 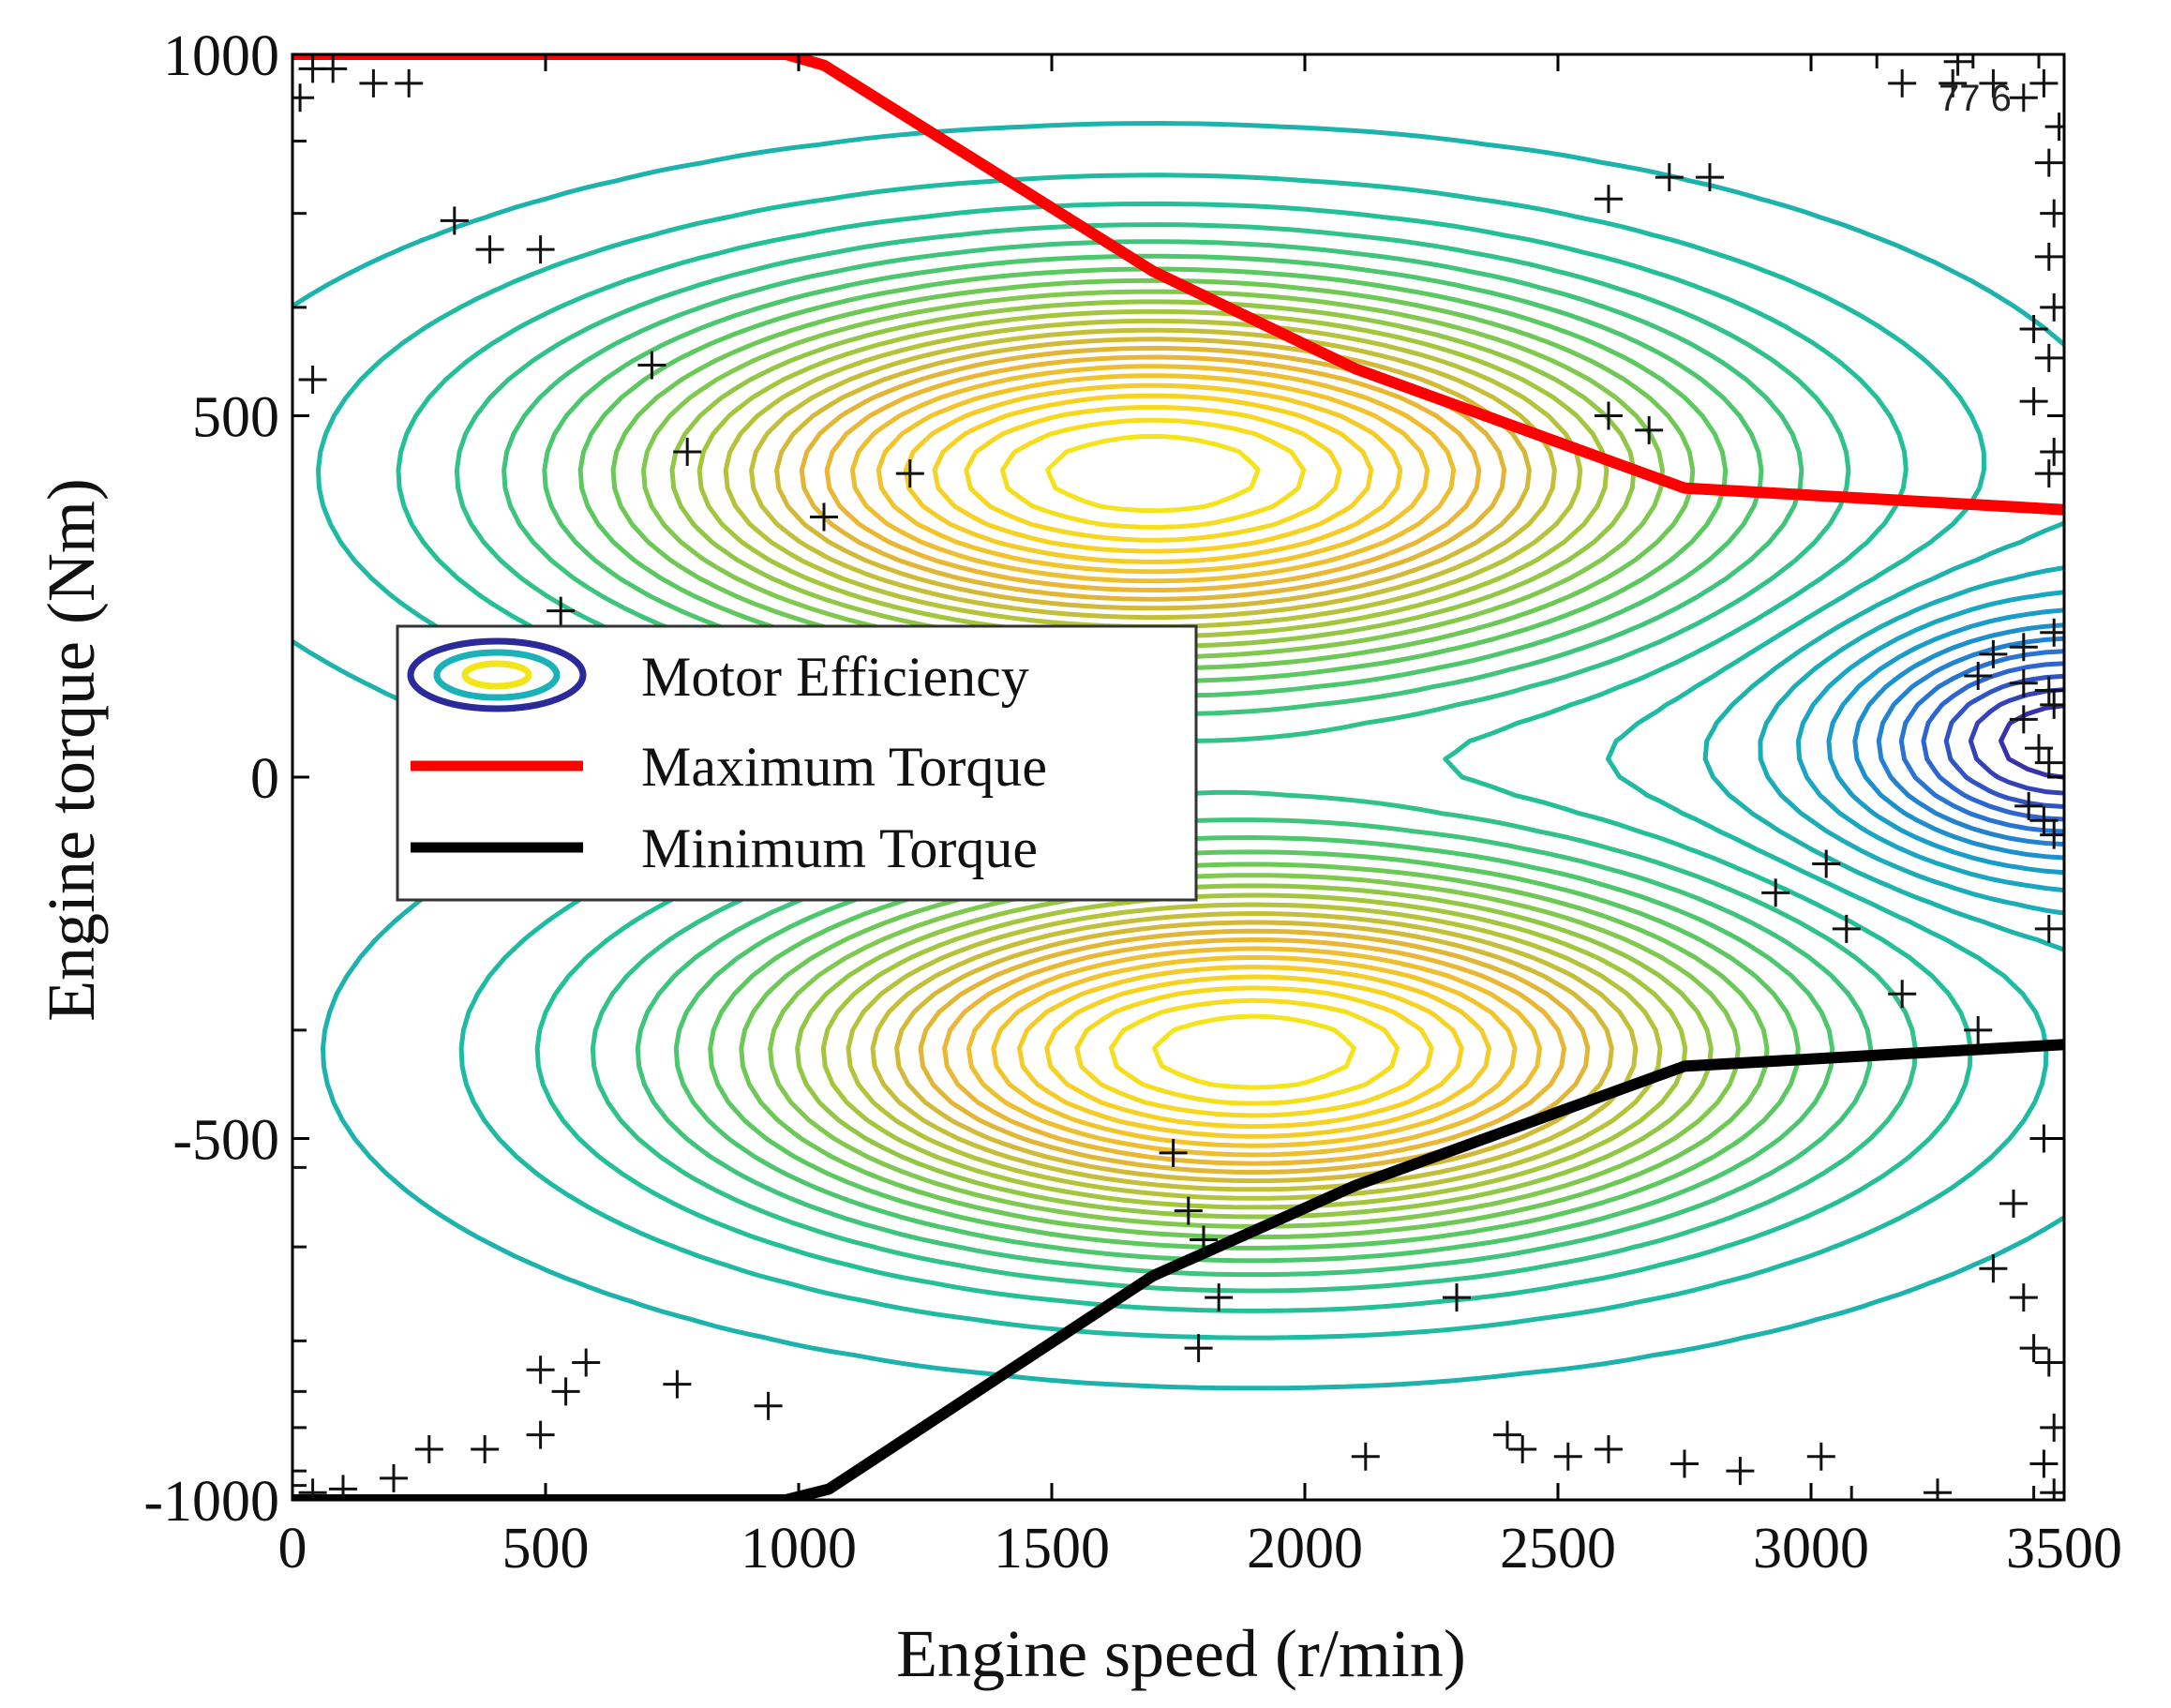 What do you see at coordinates (1976, 98) in the screenshot?
I see `contour-level-label: 77 6` at bounding box center [1976, 98].